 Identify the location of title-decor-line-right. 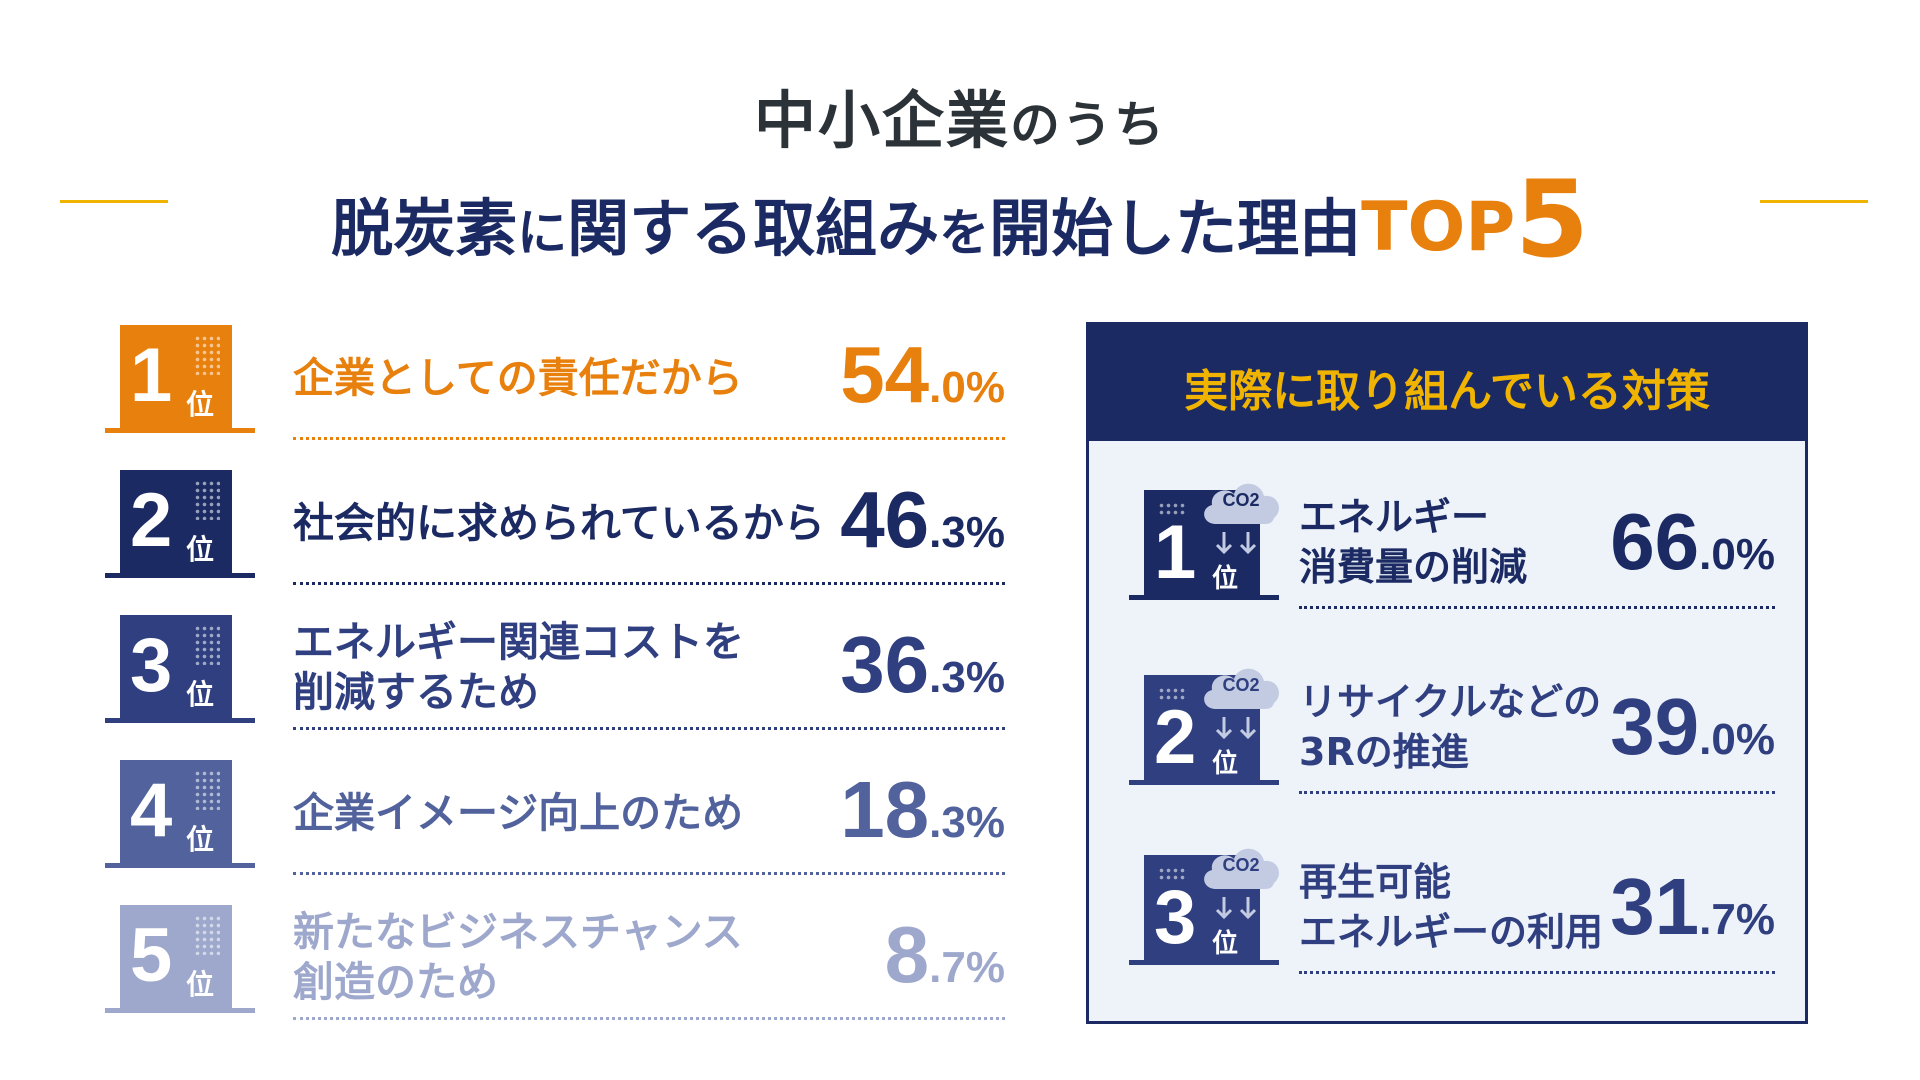
(1814, 201).